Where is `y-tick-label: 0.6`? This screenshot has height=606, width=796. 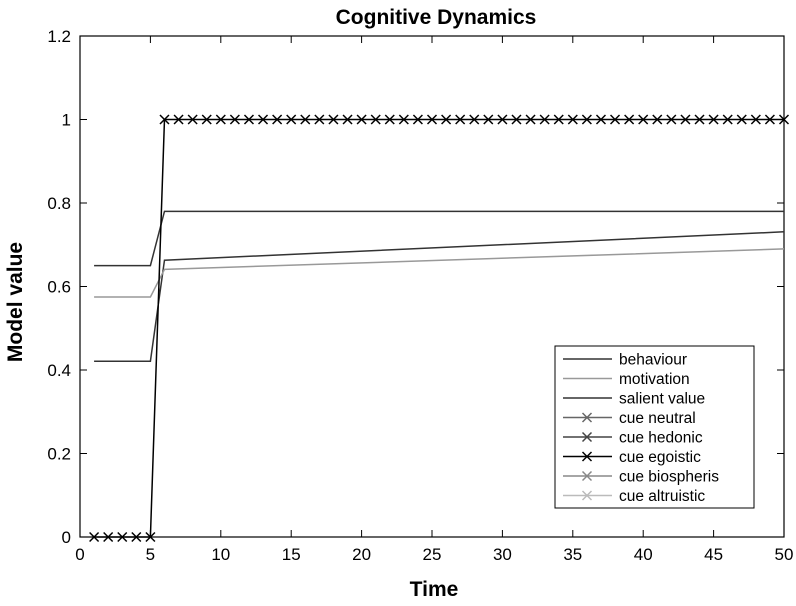
y-tick-label: 0.6 is located at coordinates (59, 287).